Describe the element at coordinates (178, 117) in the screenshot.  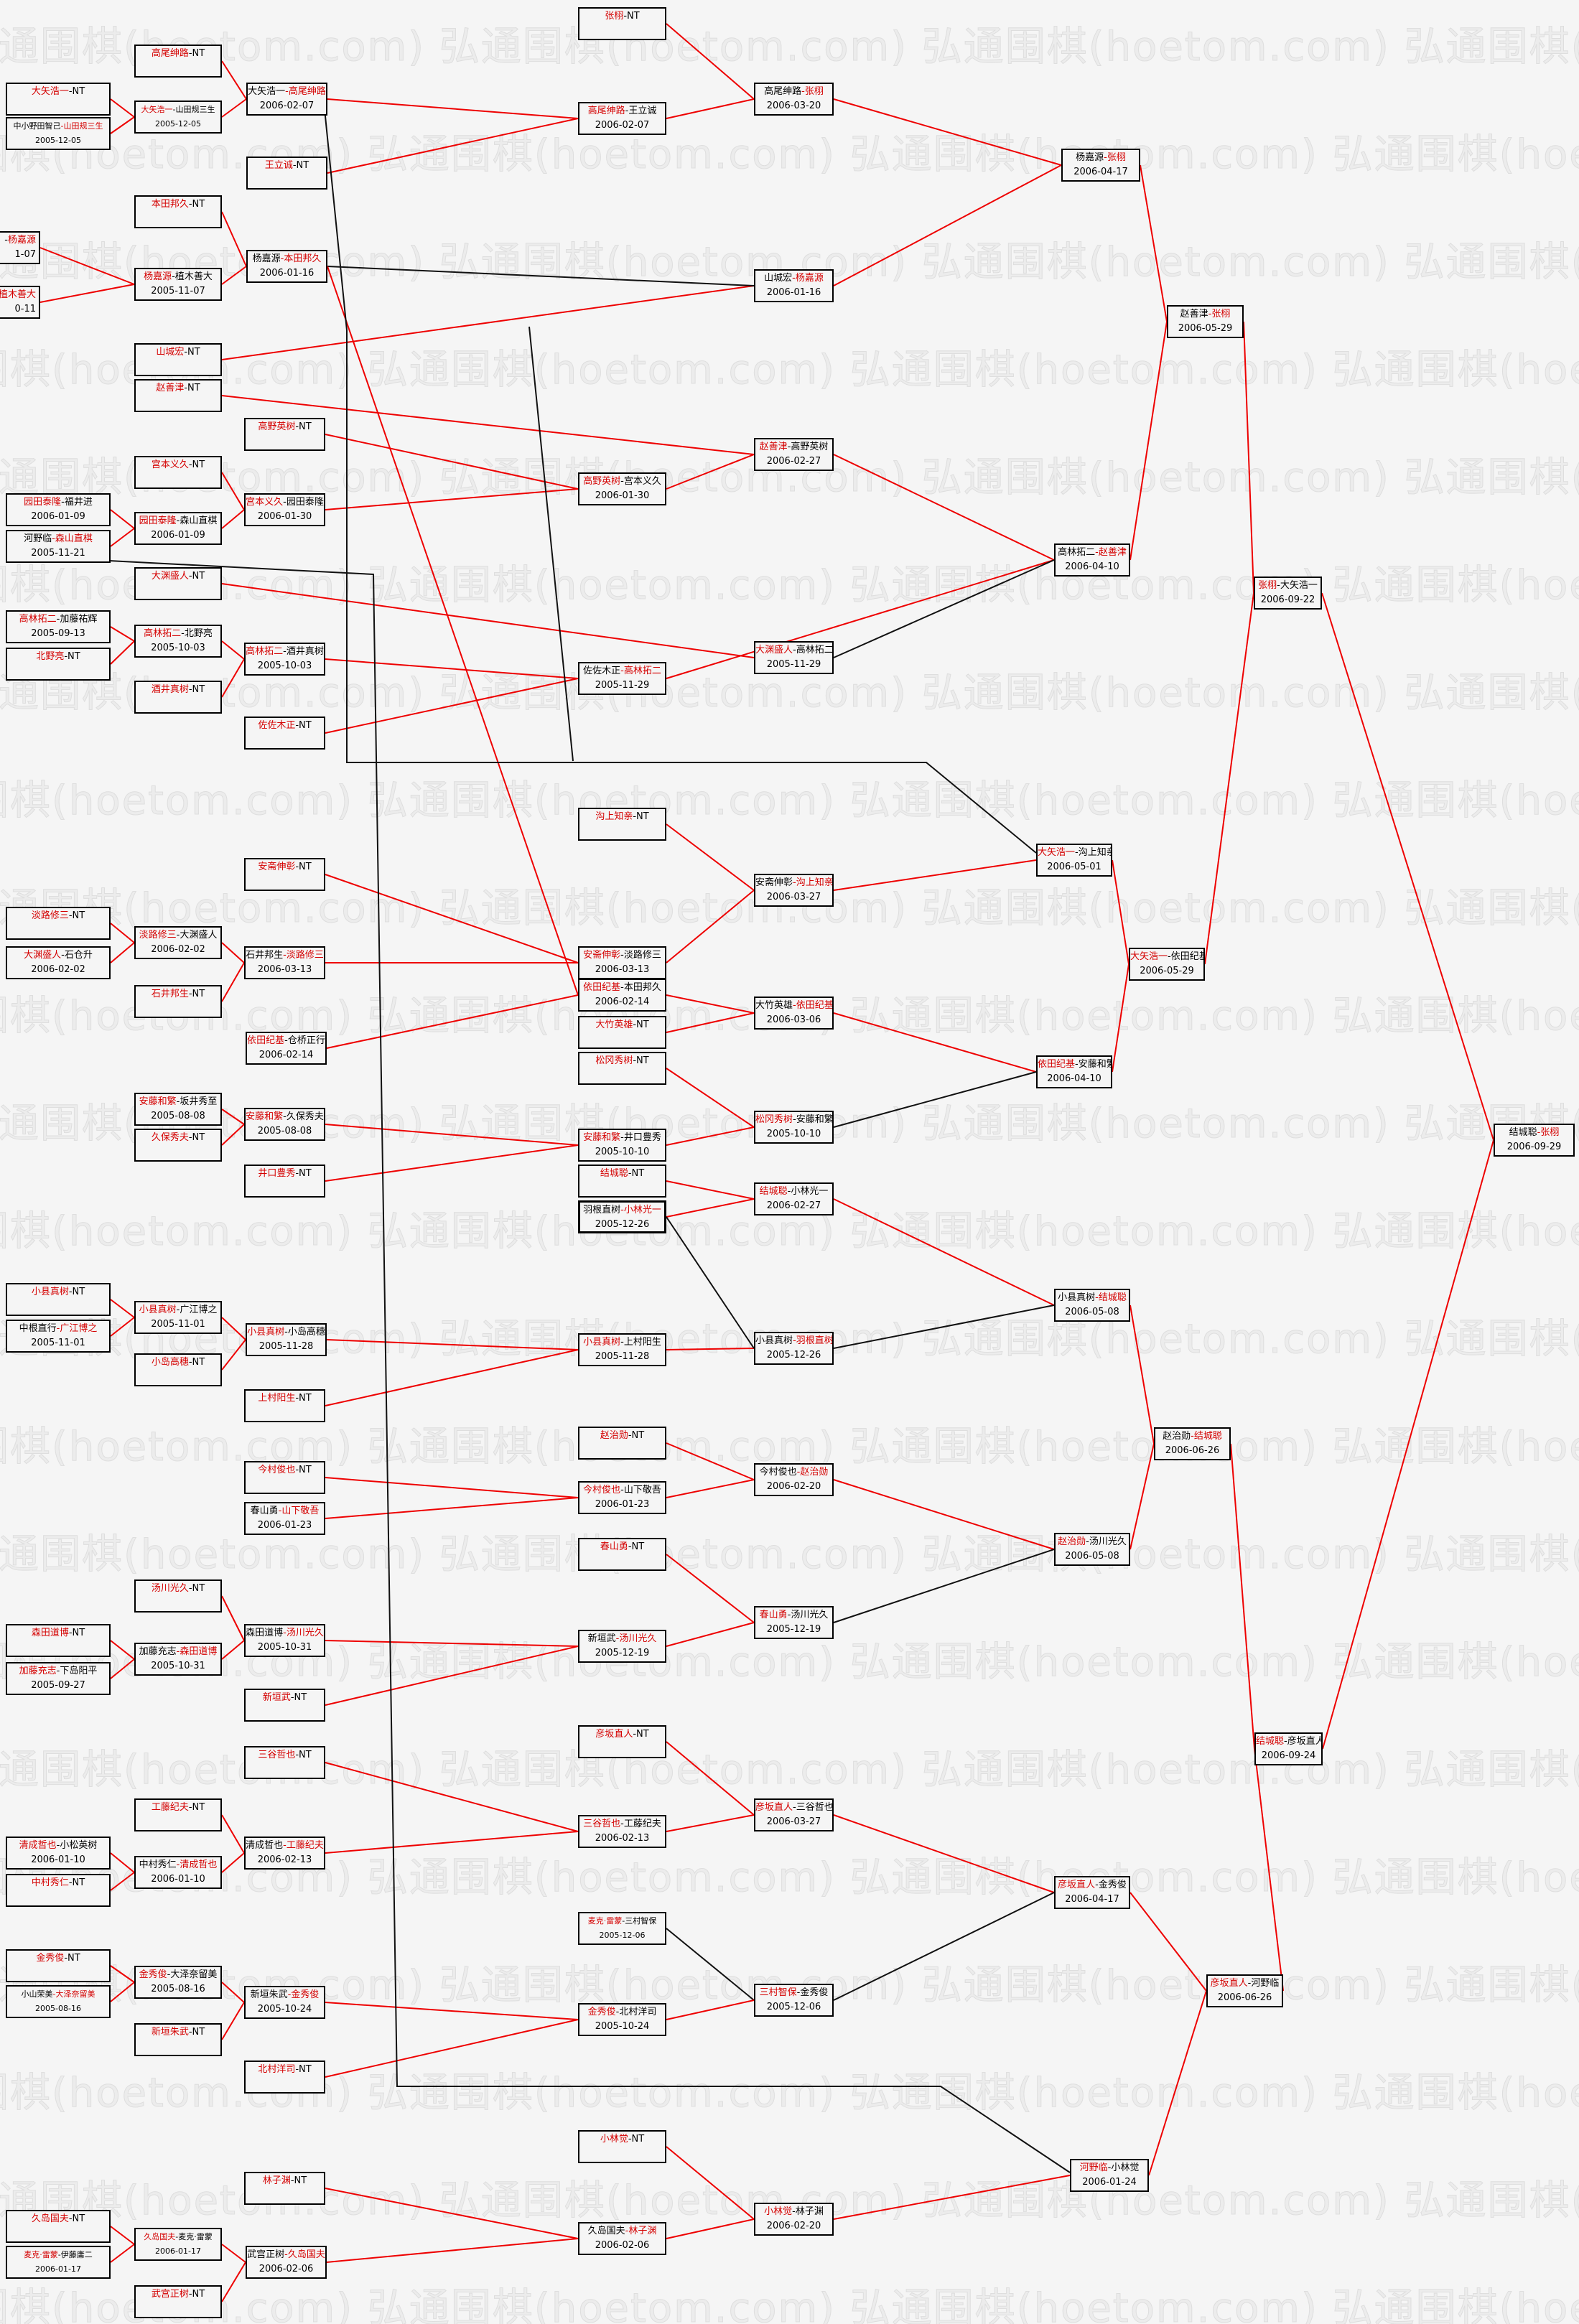
I see `match-box-4: 大矢浩一-山田规三生 2005-12-05` at that location.